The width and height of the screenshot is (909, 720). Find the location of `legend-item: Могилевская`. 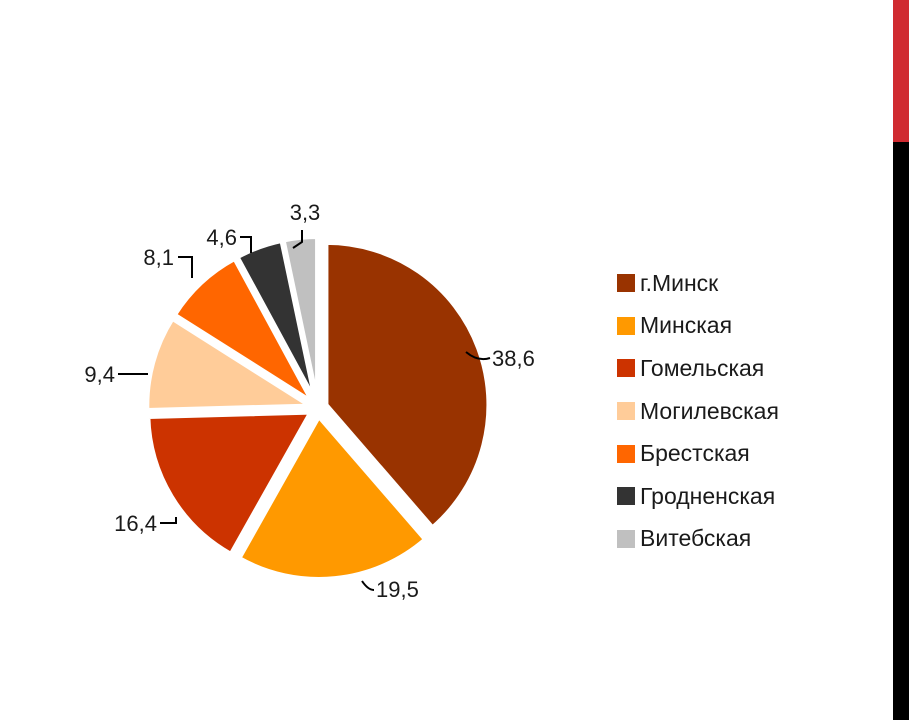

legend-item: Могилевская is located at coordinates (752, 411).